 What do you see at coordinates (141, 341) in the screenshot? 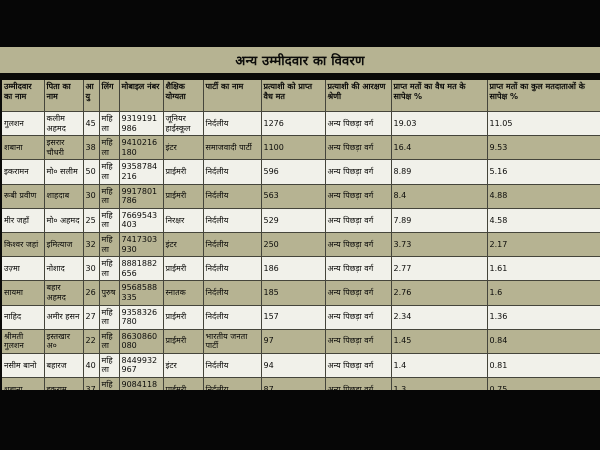
I see `cell-mobile: 8630860080` at bounding box center [141, 341].